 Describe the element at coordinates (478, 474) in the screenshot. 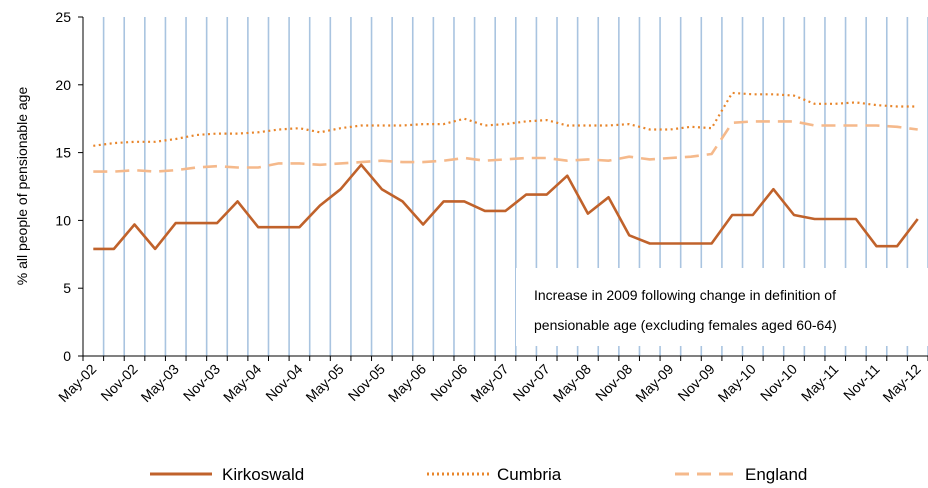

I see `legend: Kirkoswald Cumbria England` at that location.